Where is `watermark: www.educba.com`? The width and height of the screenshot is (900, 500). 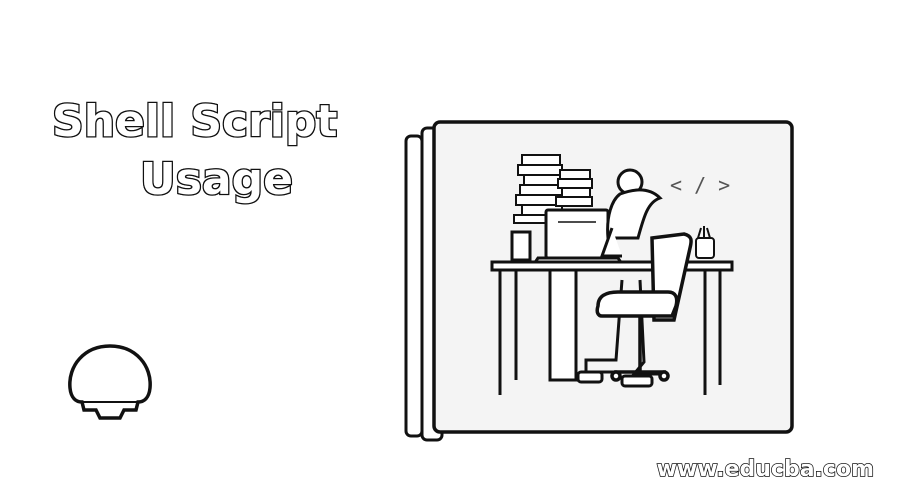
watermark: www.educba.com is located at coordinates (765, 469).